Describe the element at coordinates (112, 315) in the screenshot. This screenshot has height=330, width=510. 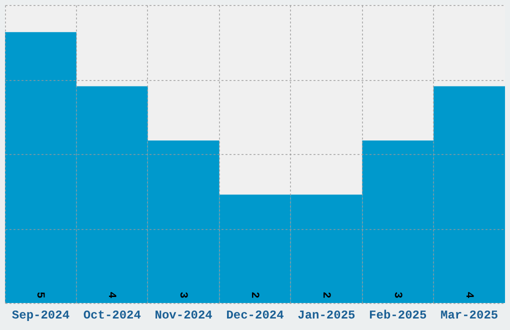
I see `x-tick-label: Oct-2024` at that location.